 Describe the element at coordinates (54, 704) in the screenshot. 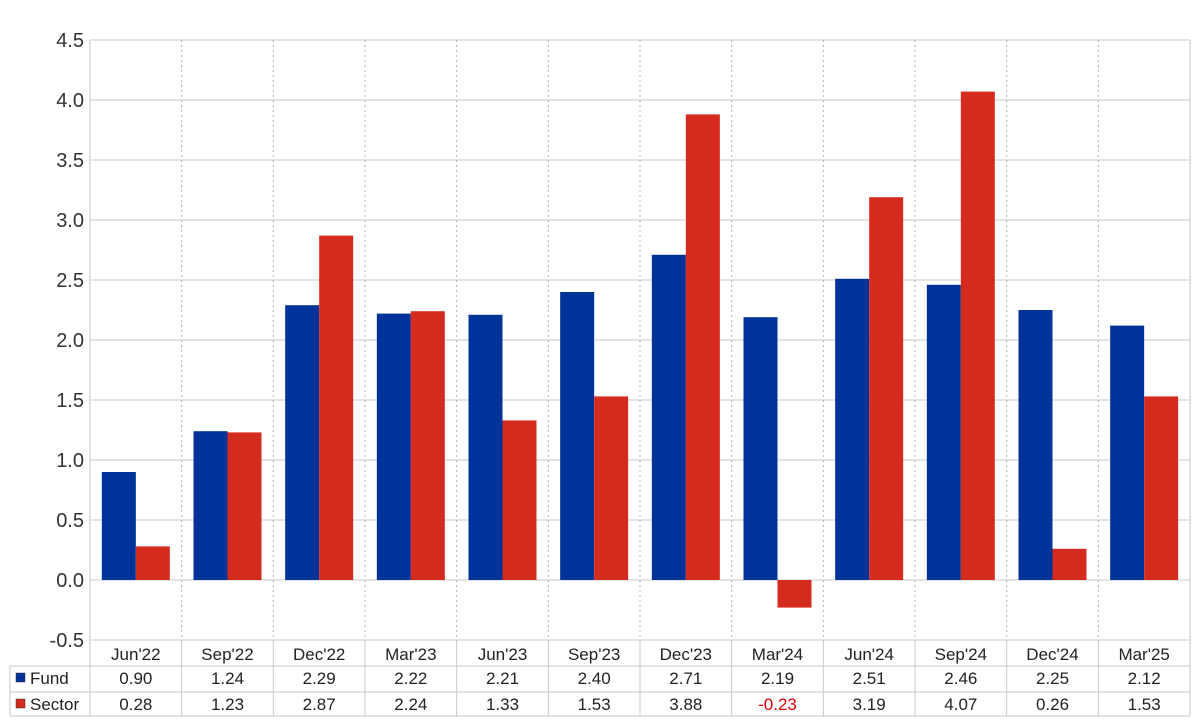

I see `legend-label-sector: Sector` at that location.